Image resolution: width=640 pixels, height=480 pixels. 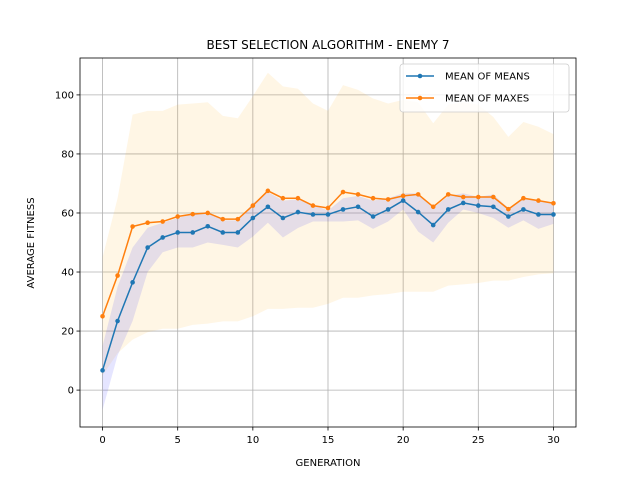 What do you see at coordinates (478, 440) in the screenshot?
I see `x-tick-label: 25` at bounding box center [478, 440].